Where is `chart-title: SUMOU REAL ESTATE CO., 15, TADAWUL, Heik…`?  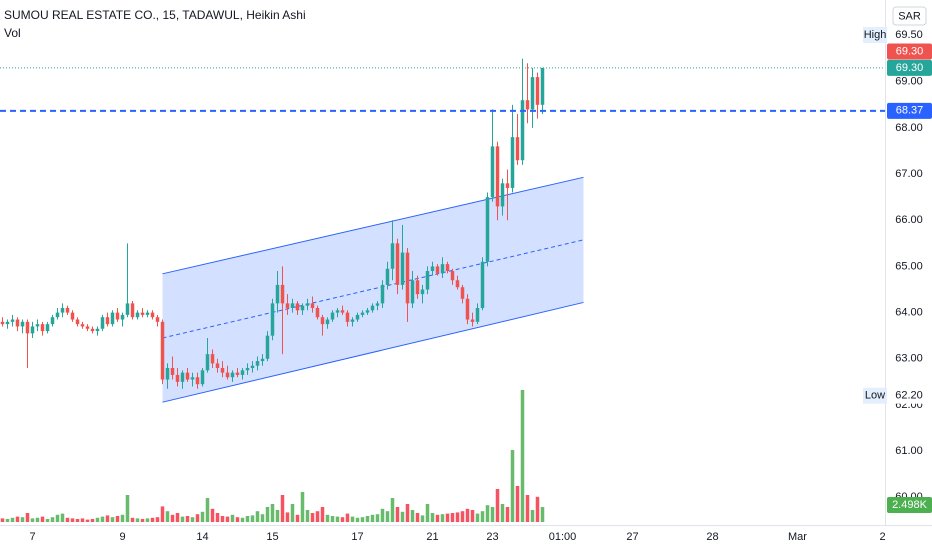 chart-title: SUMOU REAL ESTATE CO., 15, TADAWUL, Heik… is located at coordinates (155, 15).